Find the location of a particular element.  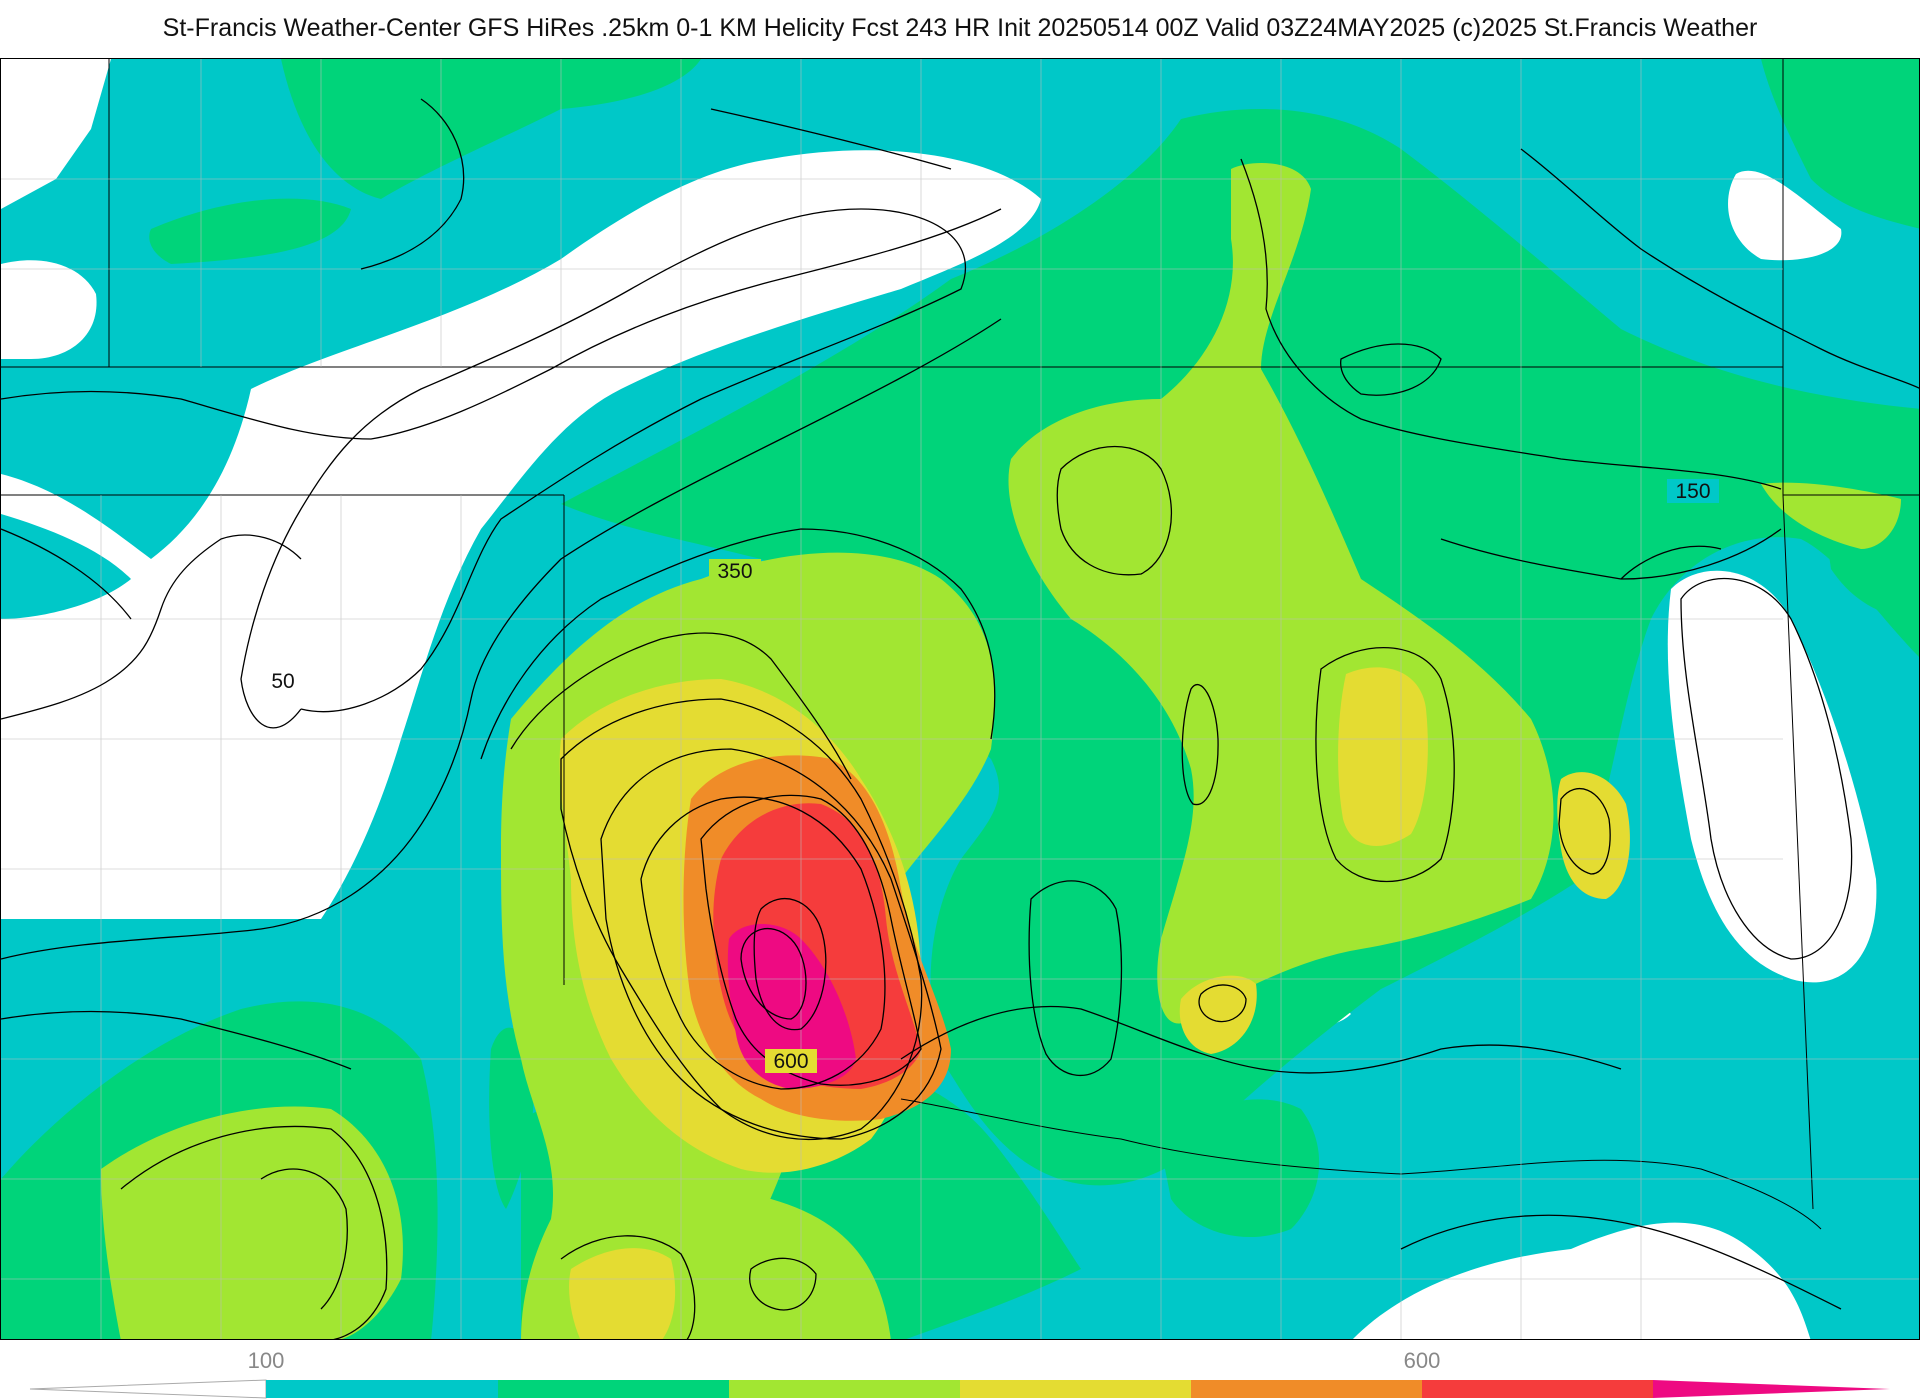

contour-line-50-east is located at coordinates (603, 468).